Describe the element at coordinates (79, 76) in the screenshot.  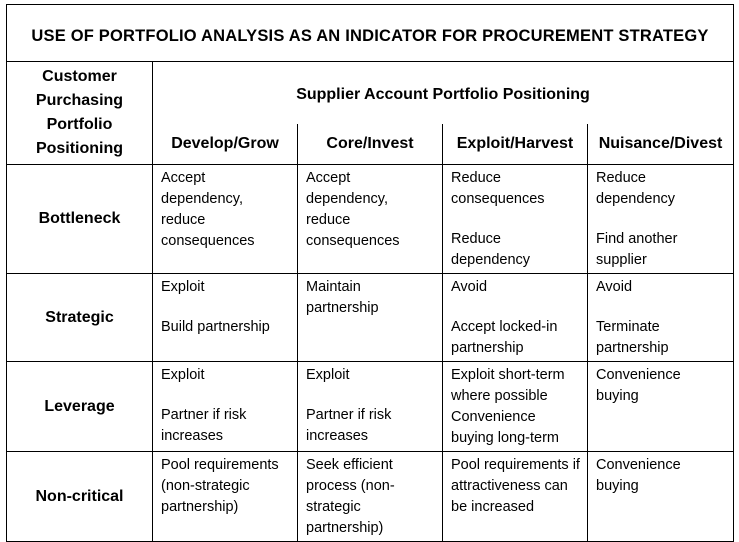
I see `corner-label-line: Customer` at that location.